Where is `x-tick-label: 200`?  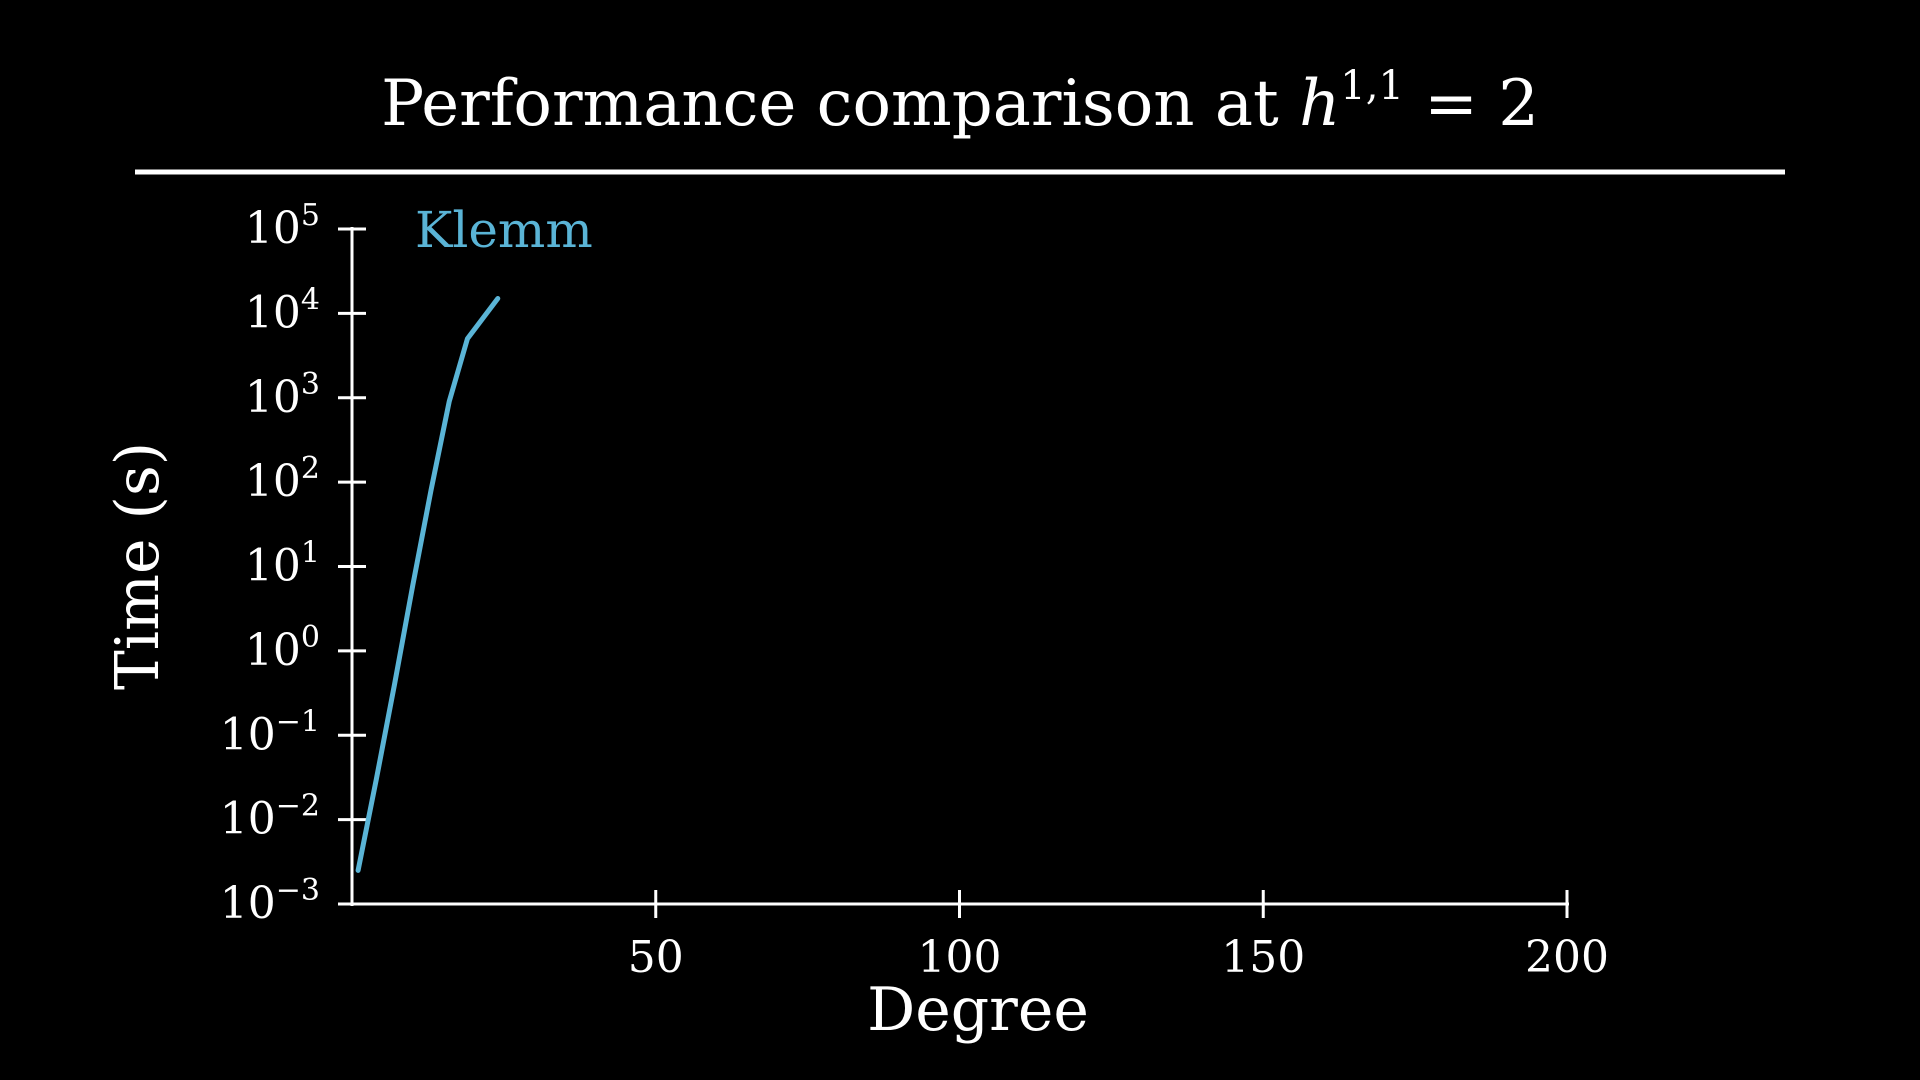
x-tick-label: 200 is located at coordinates (1567, 957).